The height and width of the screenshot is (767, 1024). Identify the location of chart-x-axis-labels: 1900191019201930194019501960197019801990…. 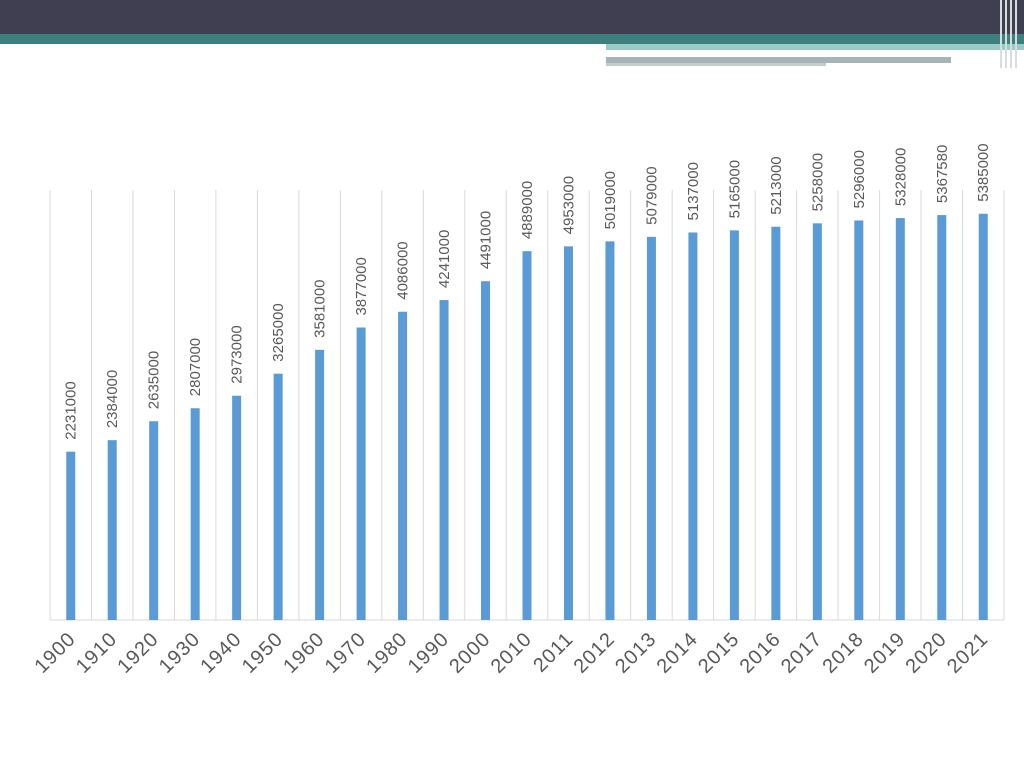
(511, 653).